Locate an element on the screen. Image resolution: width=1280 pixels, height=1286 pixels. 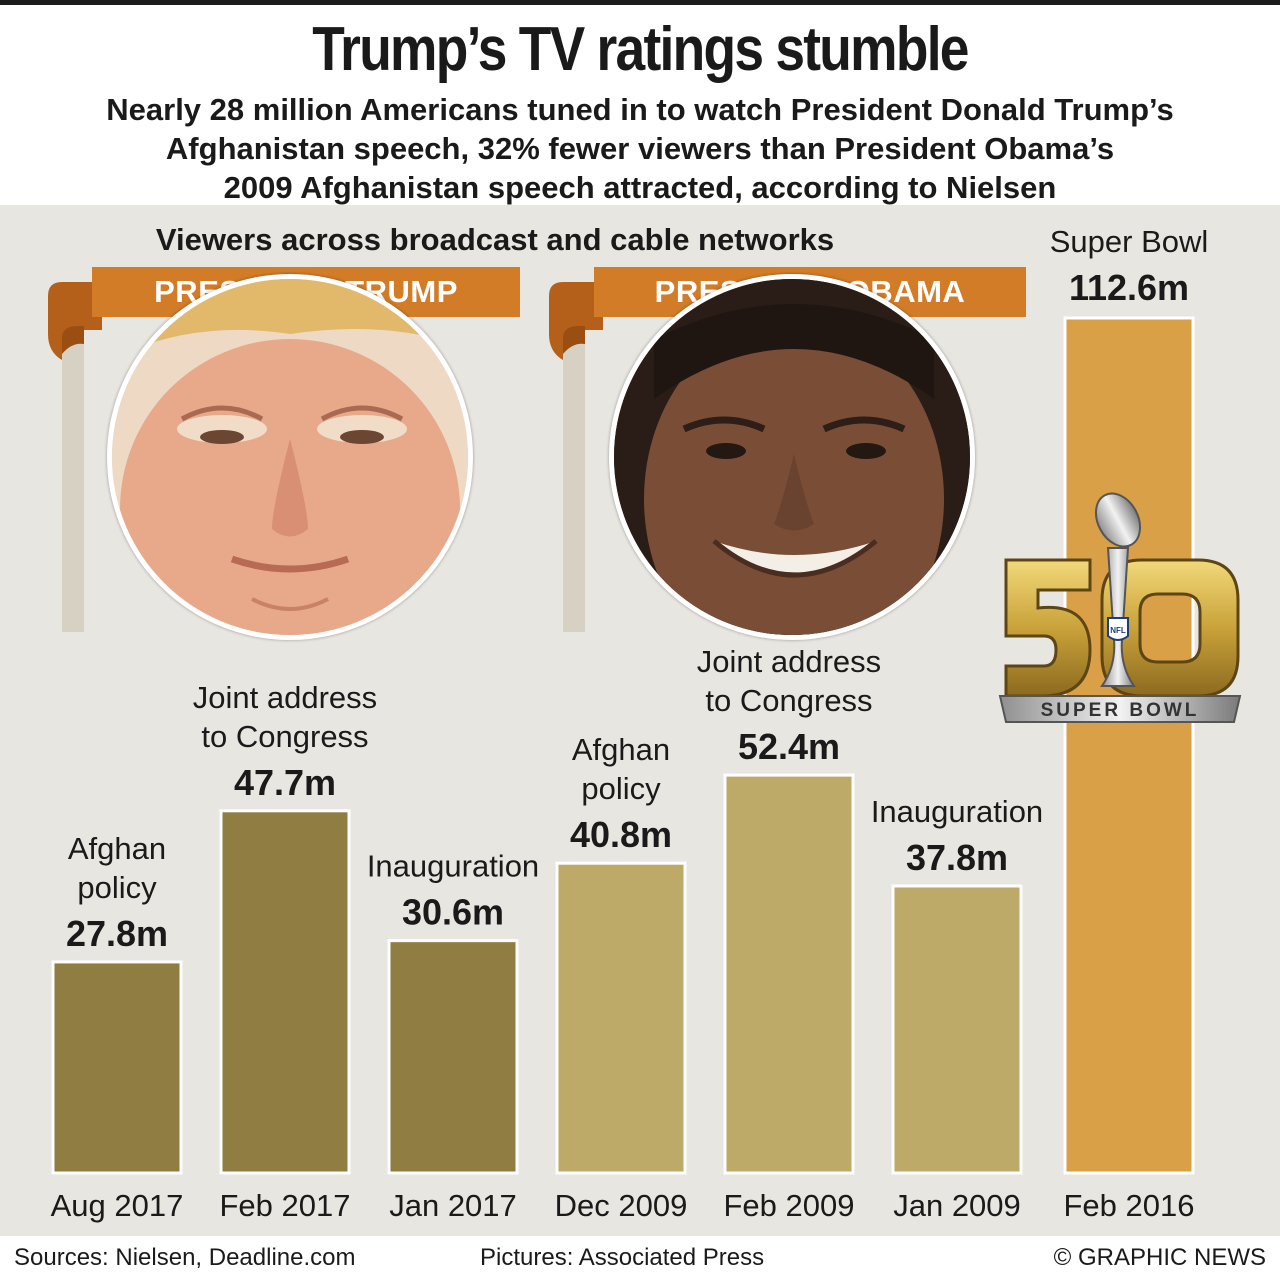
copyright-text: © GRAPHIC NEWS is located at coordinates (1159, 1257).